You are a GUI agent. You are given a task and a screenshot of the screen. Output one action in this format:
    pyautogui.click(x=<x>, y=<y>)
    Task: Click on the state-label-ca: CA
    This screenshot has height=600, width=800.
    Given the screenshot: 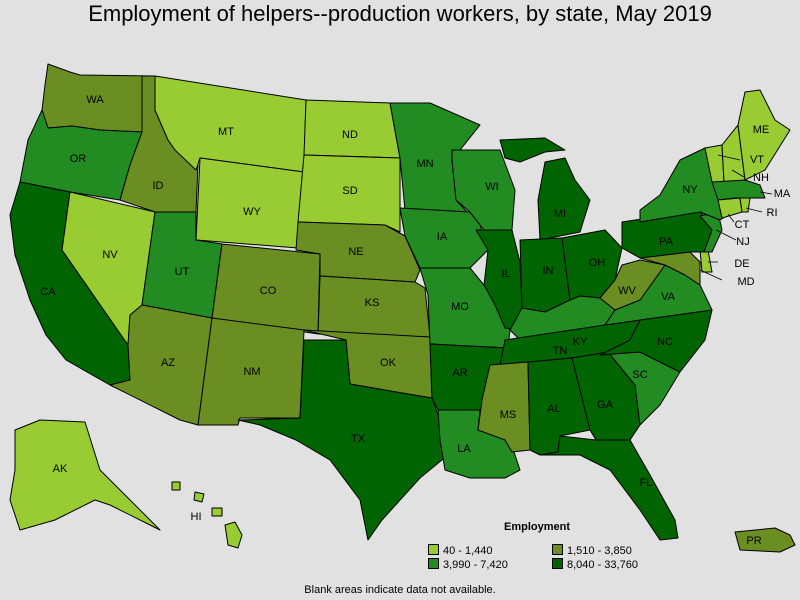 What is the action you would take?
    pyautogui.click(x=48, y=292)
    